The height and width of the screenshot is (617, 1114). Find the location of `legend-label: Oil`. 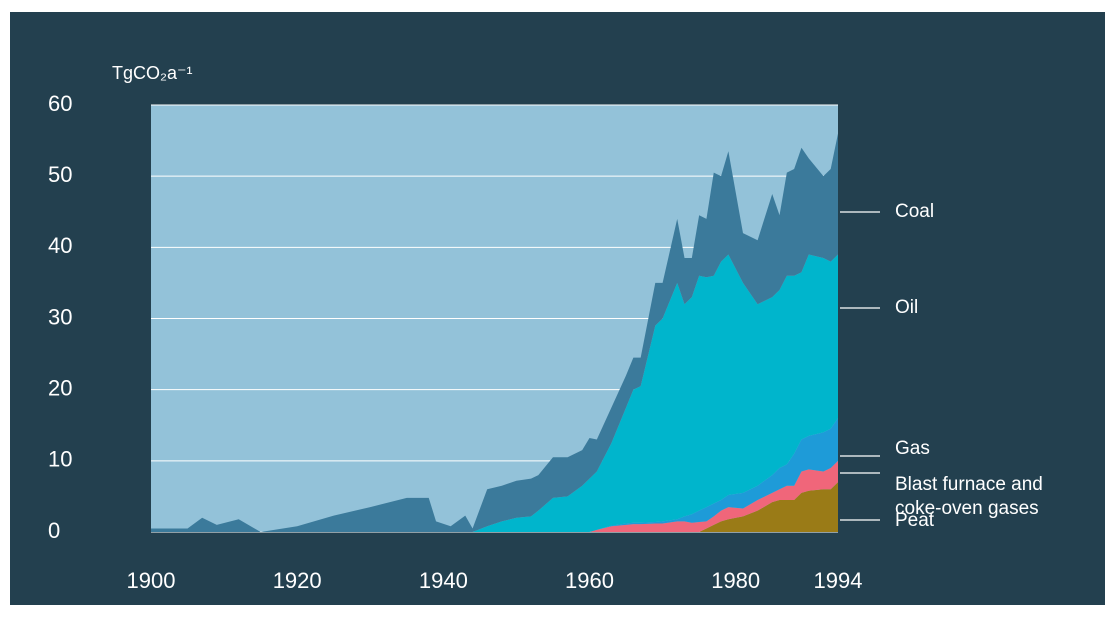

legend-label: Oil is located at coordinates (907, 307).